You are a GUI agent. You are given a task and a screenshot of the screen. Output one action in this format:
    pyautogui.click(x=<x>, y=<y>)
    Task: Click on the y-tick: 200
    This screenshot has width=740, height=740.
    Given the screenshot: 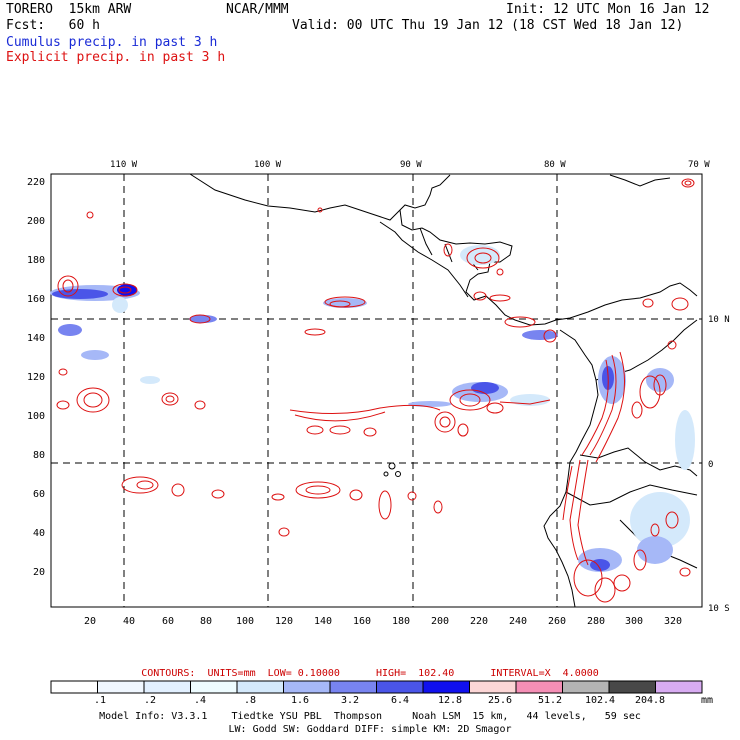 What is the action you would take?
    pyautogui.click(x=36, y=221)
    